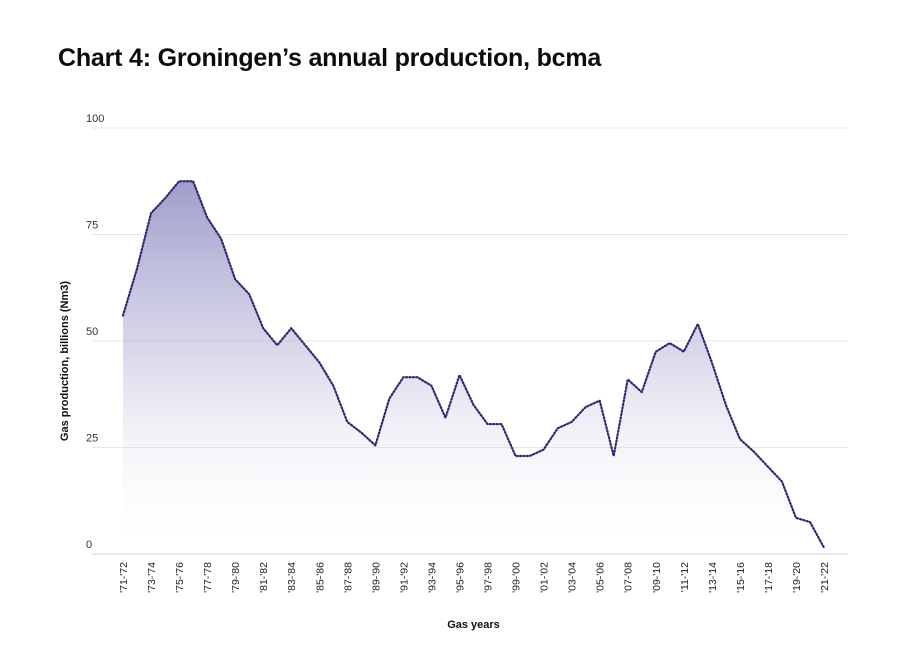 The height and width of the screenshot is (660, 920). Describe the element at coordinates (741, 577) in the screenshot. I see `x-tick-label: '15-'16` at that location.